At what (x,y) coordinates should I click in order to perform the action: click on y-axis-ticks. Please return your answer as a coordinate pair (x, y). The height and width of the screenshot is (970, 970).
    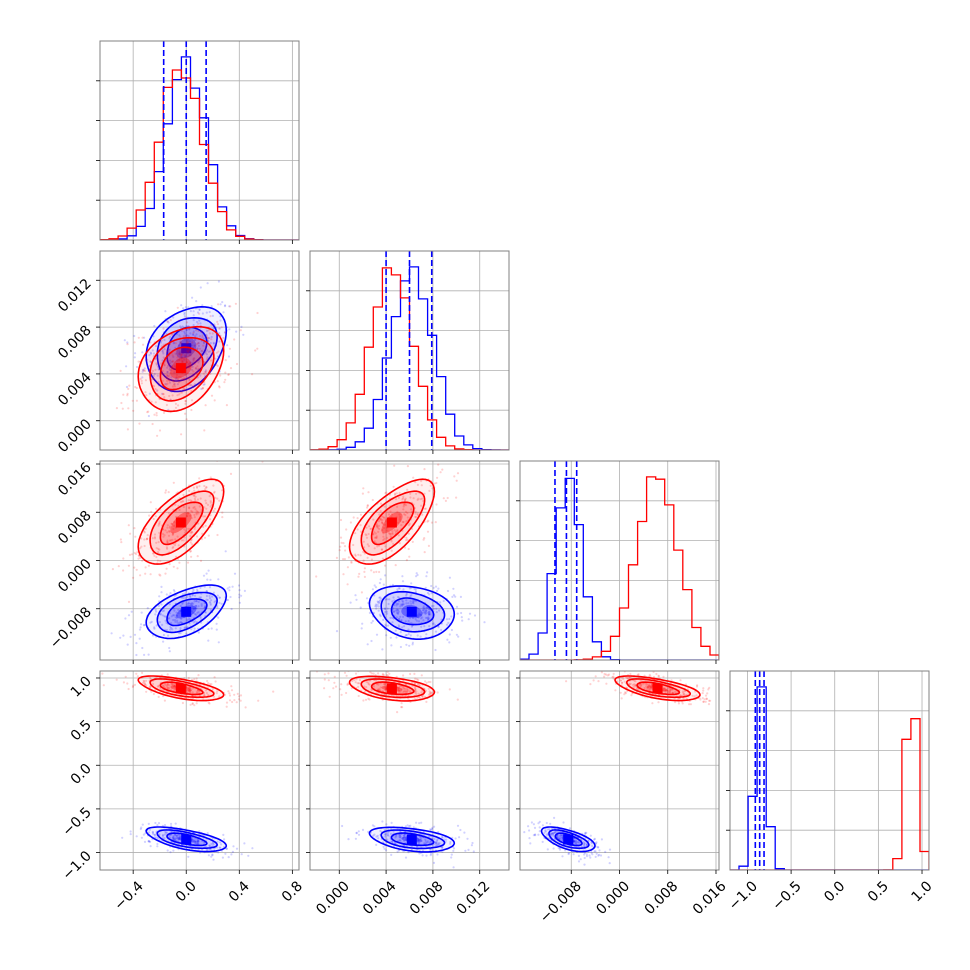
    Looking at the image, I should click on (728, 770).